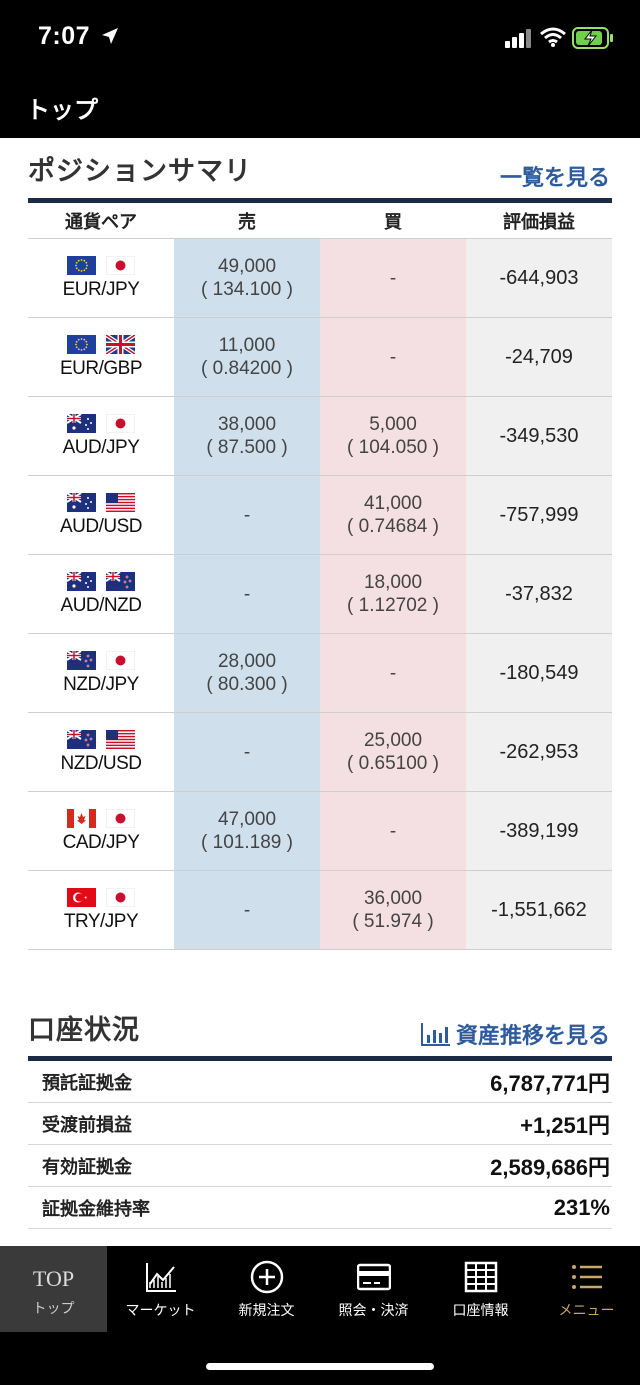  Describe the element at coordinates (120, 344) in the screenshot. I see `flag-gb-icon` at that location.